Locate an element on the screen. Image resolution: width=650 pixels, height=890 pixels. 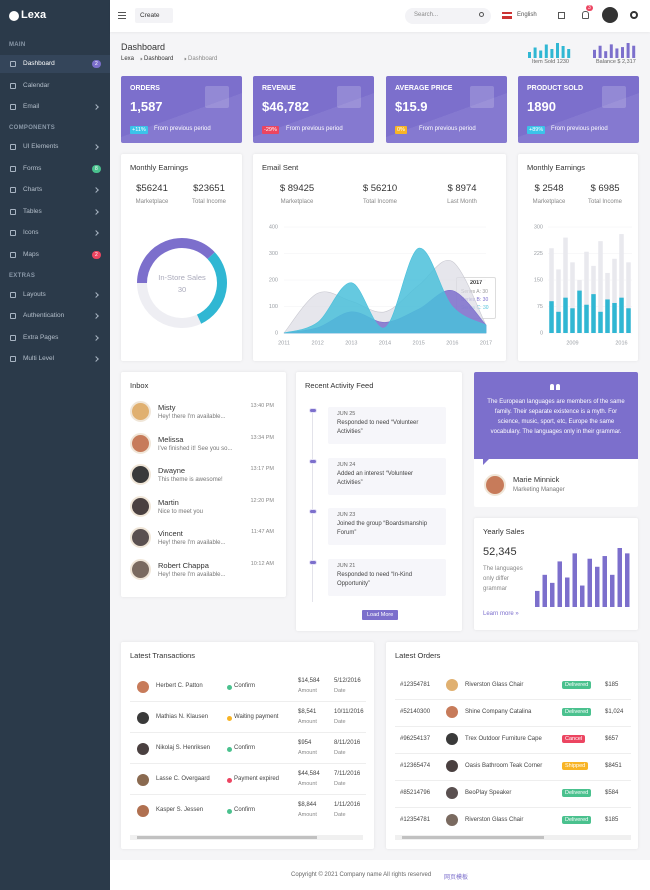
date-label: Date is located at coordinates (340, 722).